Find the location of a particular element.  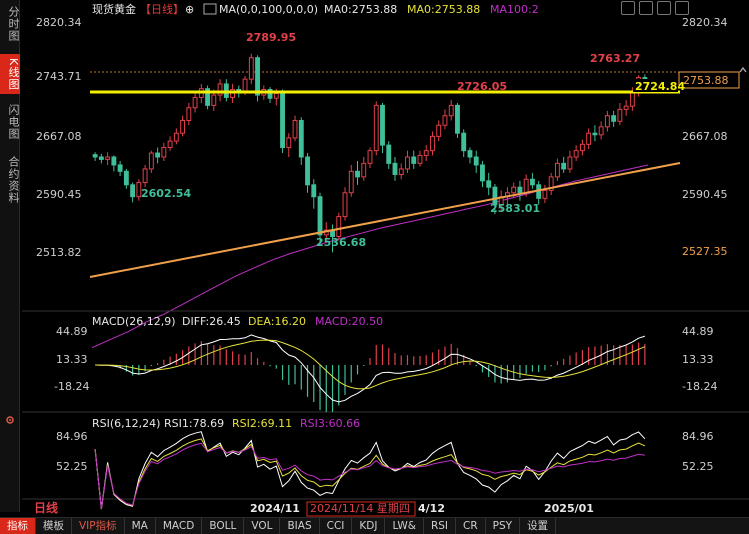

rsi-tick-2: 52.25 is located at coordinates (72, 466).